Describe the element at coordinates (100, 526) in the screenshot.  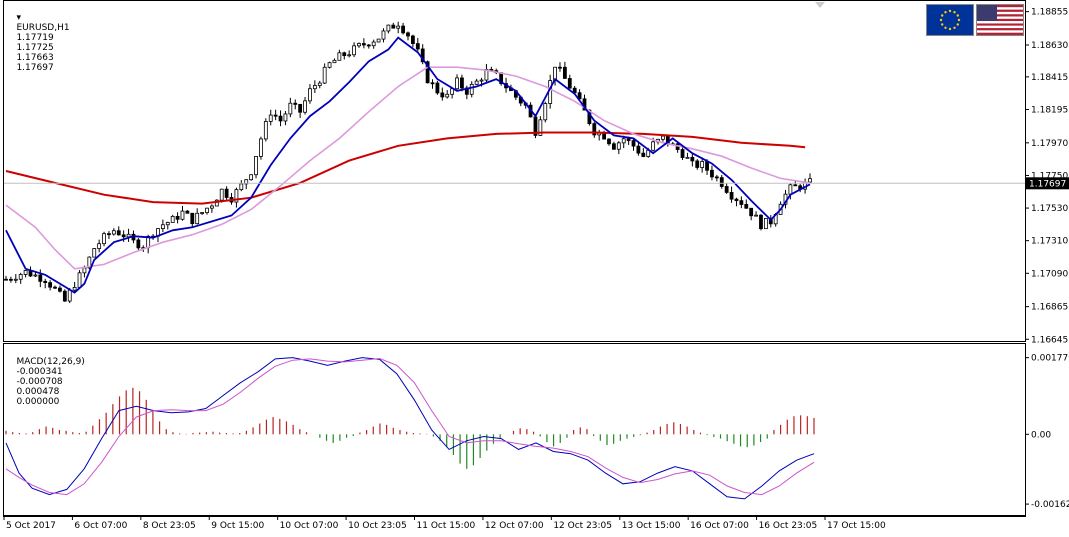
I see `time-tick-label: 6 Oct 07:00` at that location.